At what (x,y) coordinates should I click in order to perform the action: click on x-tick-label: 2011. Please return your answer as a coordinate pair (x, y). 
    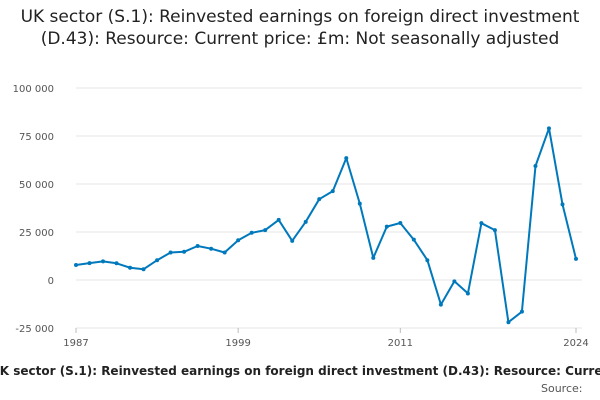
    Looking at the image, I should click on (400, 343).